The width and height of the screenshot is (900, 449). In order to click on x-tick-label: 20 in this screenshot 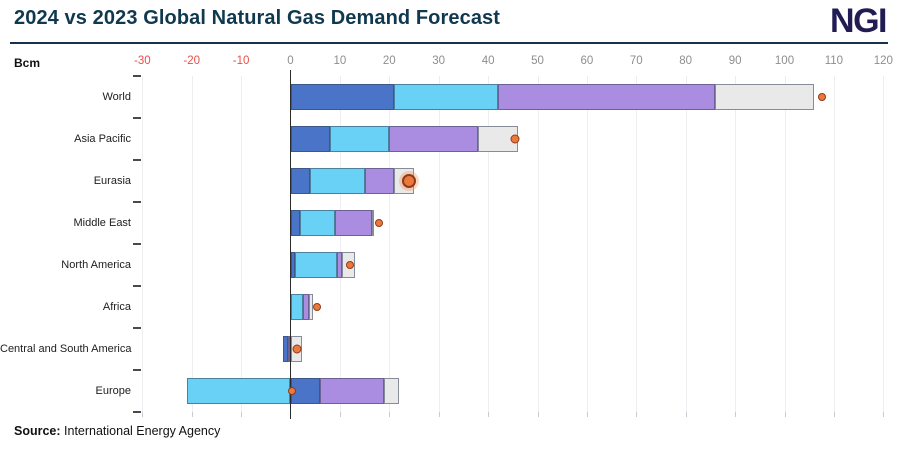, I will do `click(389, 61)`.